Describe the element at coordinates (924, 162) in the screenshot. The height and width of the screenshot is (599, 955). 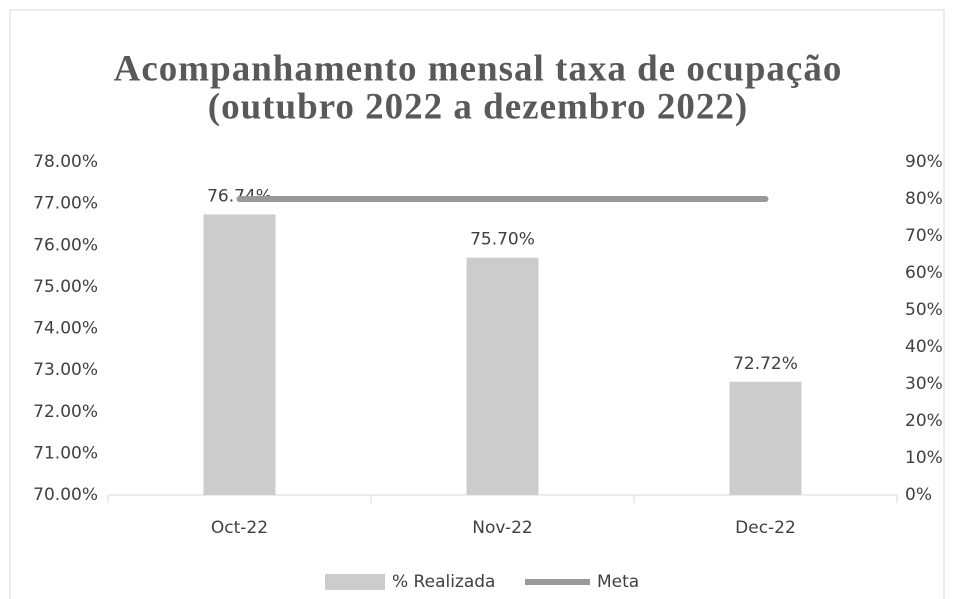
I see `y2-tick-label: 90%` at that location.